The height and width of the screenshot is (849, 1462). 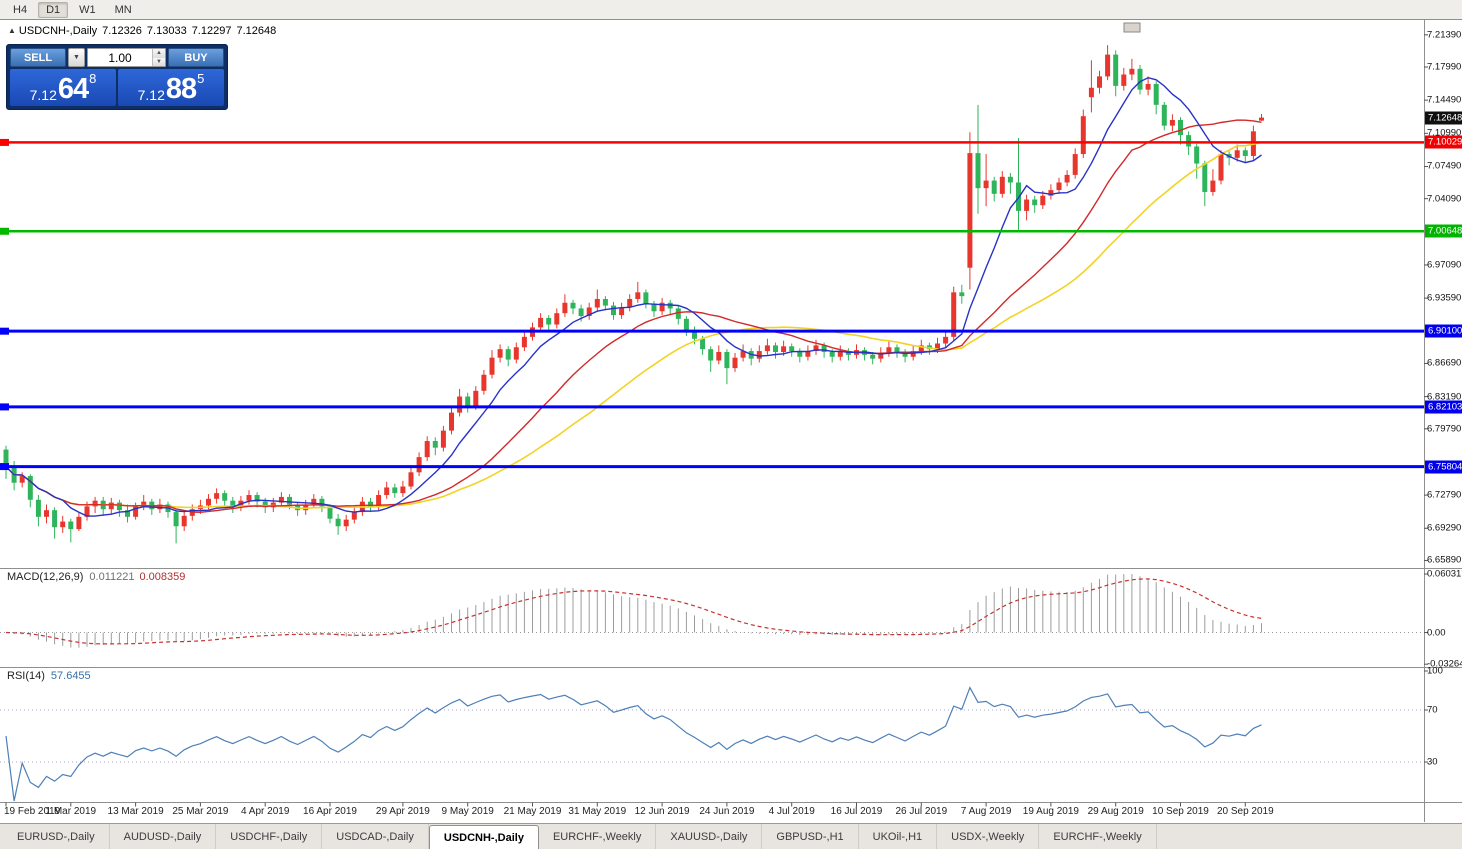 What do you see at coordinates (166, 31) in the screenshot?
I see `ohlc-high: 7.13033` at bounding box center [166, 31].